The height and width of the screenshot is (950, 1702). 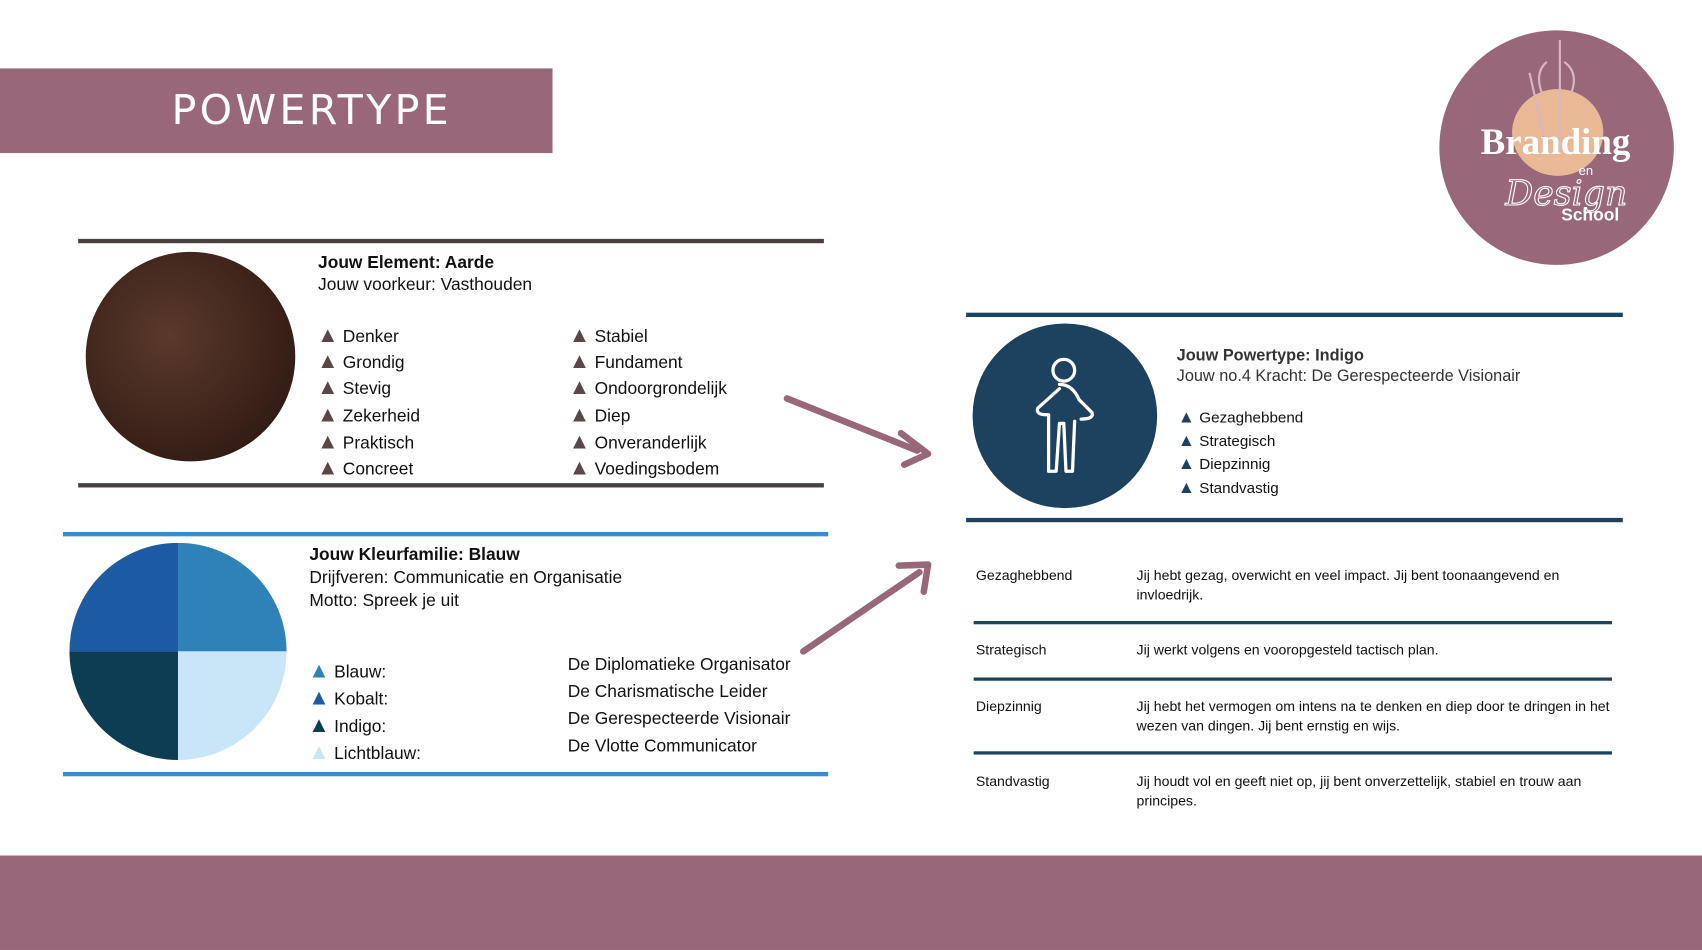 I want to click on color-type-role: De Vlotte Communicator, so click(x=662, y=746).